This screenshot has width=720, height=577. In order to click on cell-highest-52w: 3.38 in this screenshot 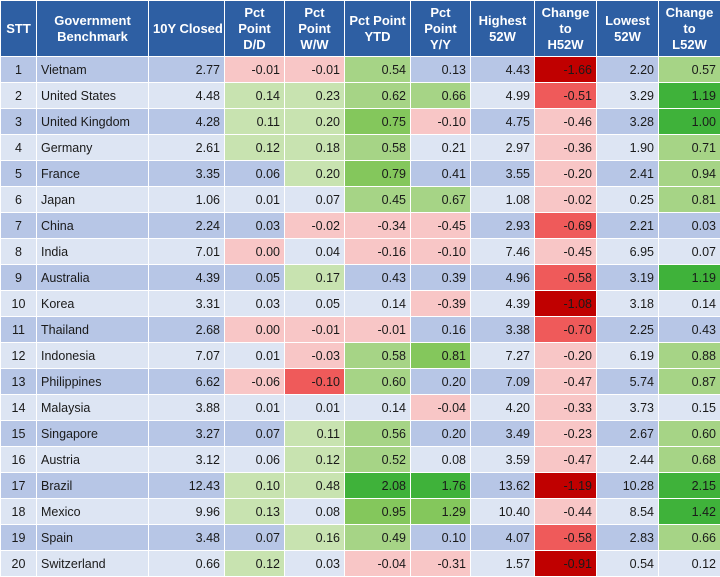, I will do `click(503, 330)`.